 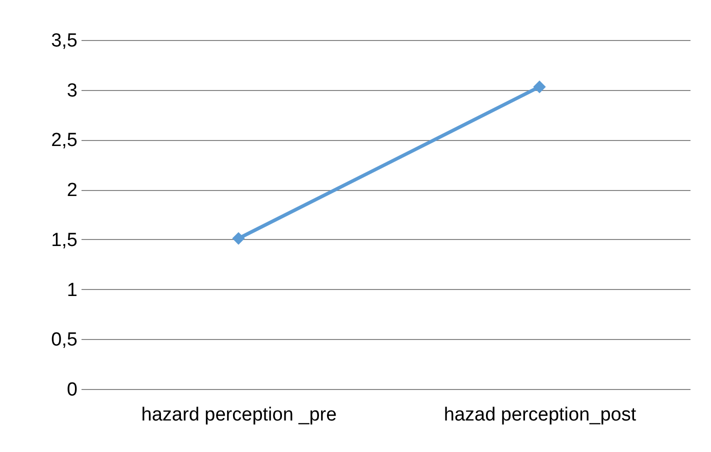 What do you see at coordinates (239, 415) in the screenshot?
I see `x-tick-label: hazard perception _pre` at bounding box center [239, 415].